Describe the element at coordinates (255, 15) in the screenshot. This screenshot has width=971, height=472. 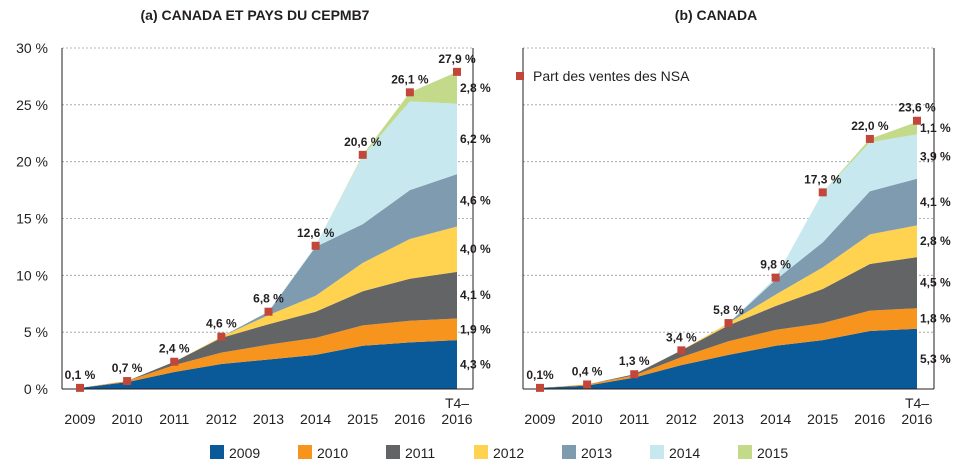
I see `chart-title: (a) CANADA ET PAYS DU CEPMB7` at that location.